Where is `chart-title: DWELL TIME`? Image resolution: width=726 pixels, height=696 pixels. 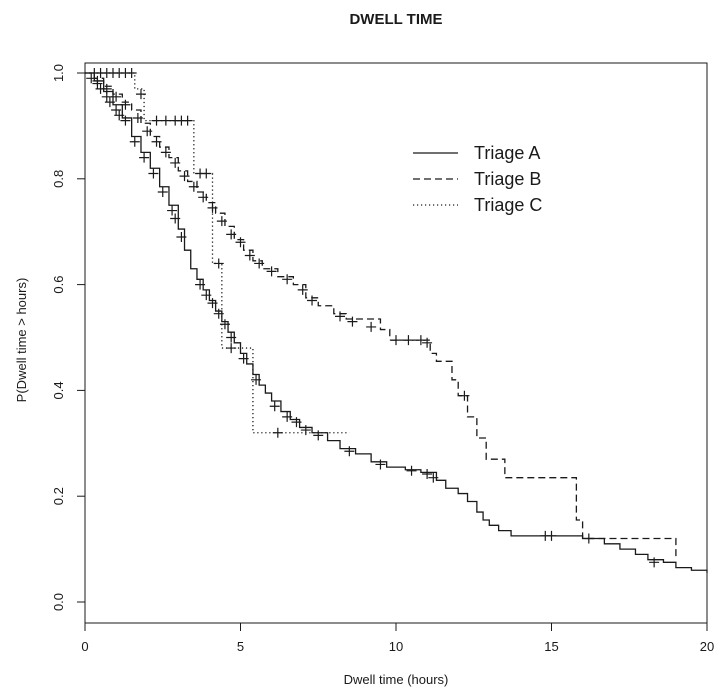
chart-title: DWELL TIME is located at coordinates (395, 19).